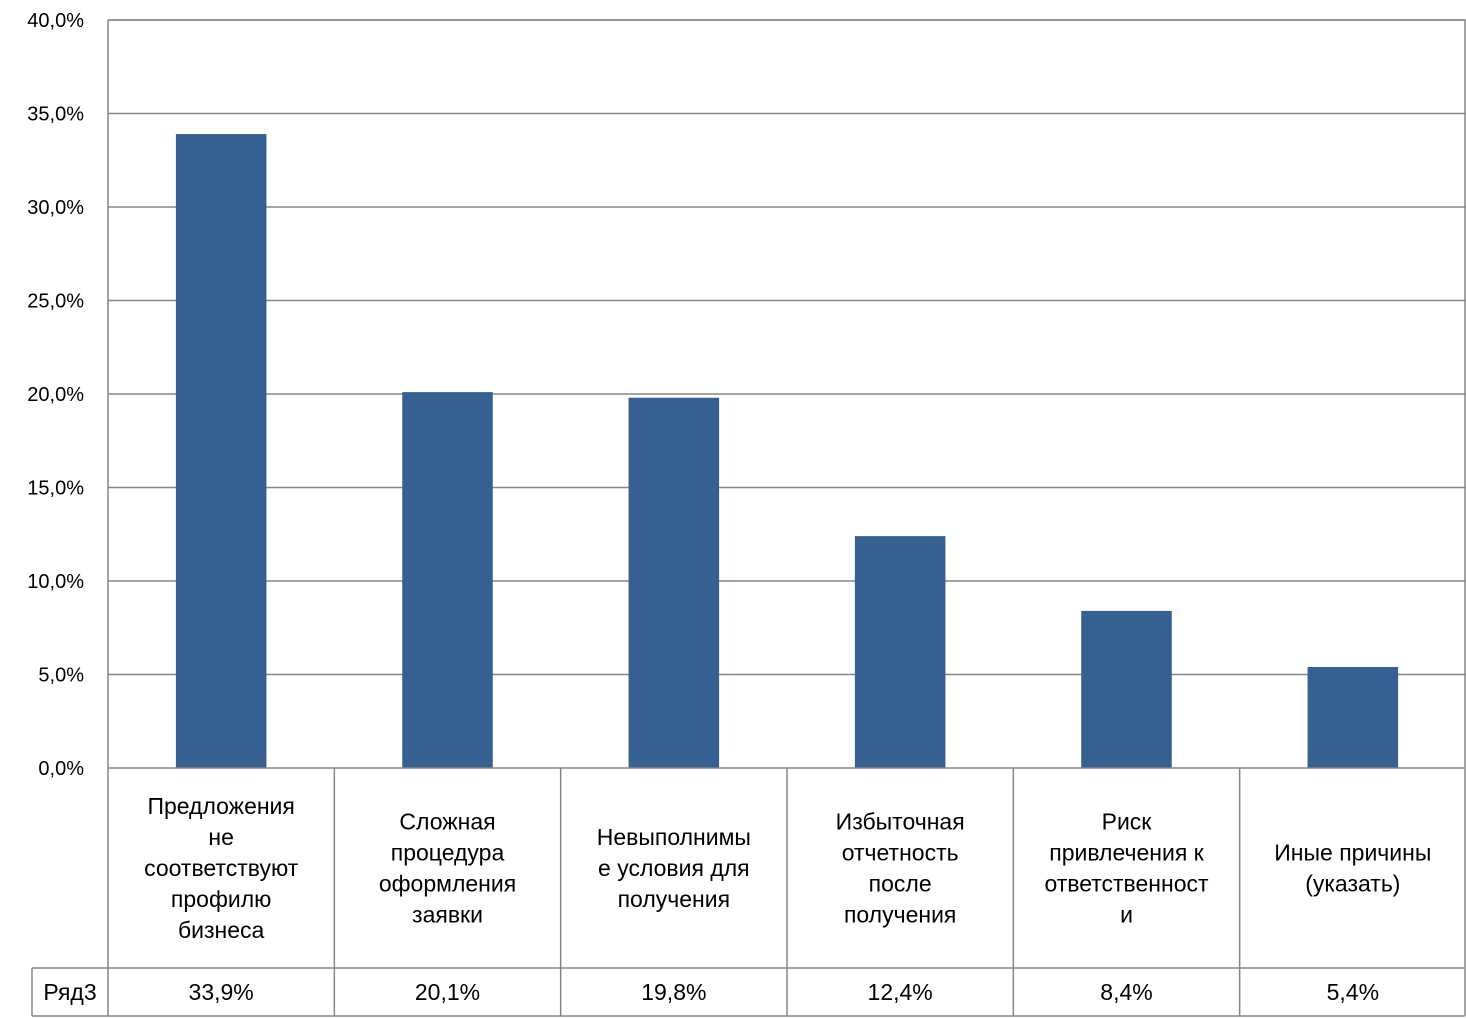 This screenshot has width=1466, height=1019. What do you see at coordinates (55, 21) in the screenshot?
I see `y-tick-label: 40,0%` at bounding box center [55, 21].